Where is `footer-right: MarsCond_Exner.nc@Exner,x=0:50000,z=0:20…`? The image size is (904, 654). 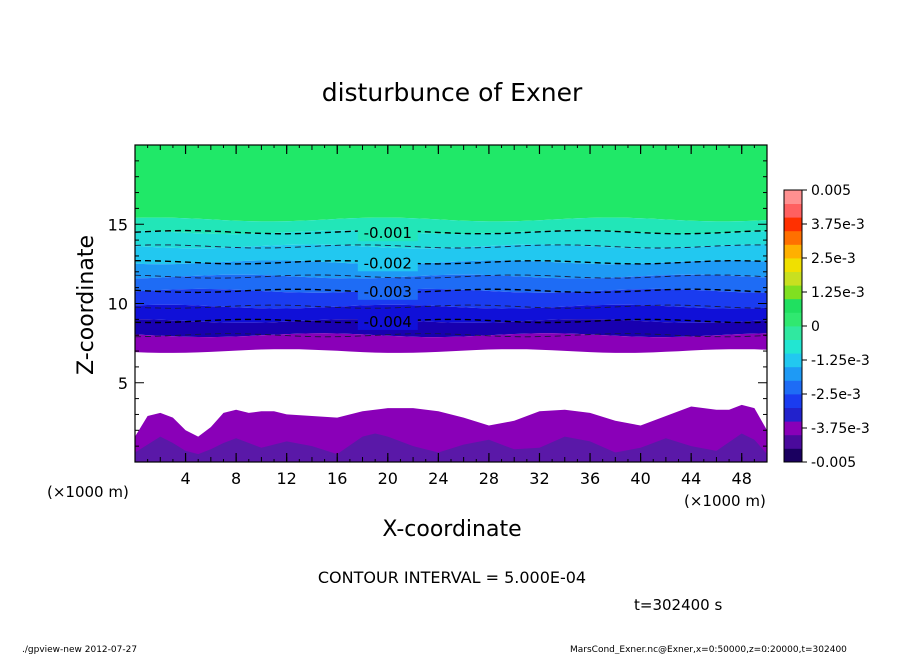
footer-right: MarsCond_Exner.nc@Exner,x=0:50000,z=0:20… is located at coordinates (708, 649).